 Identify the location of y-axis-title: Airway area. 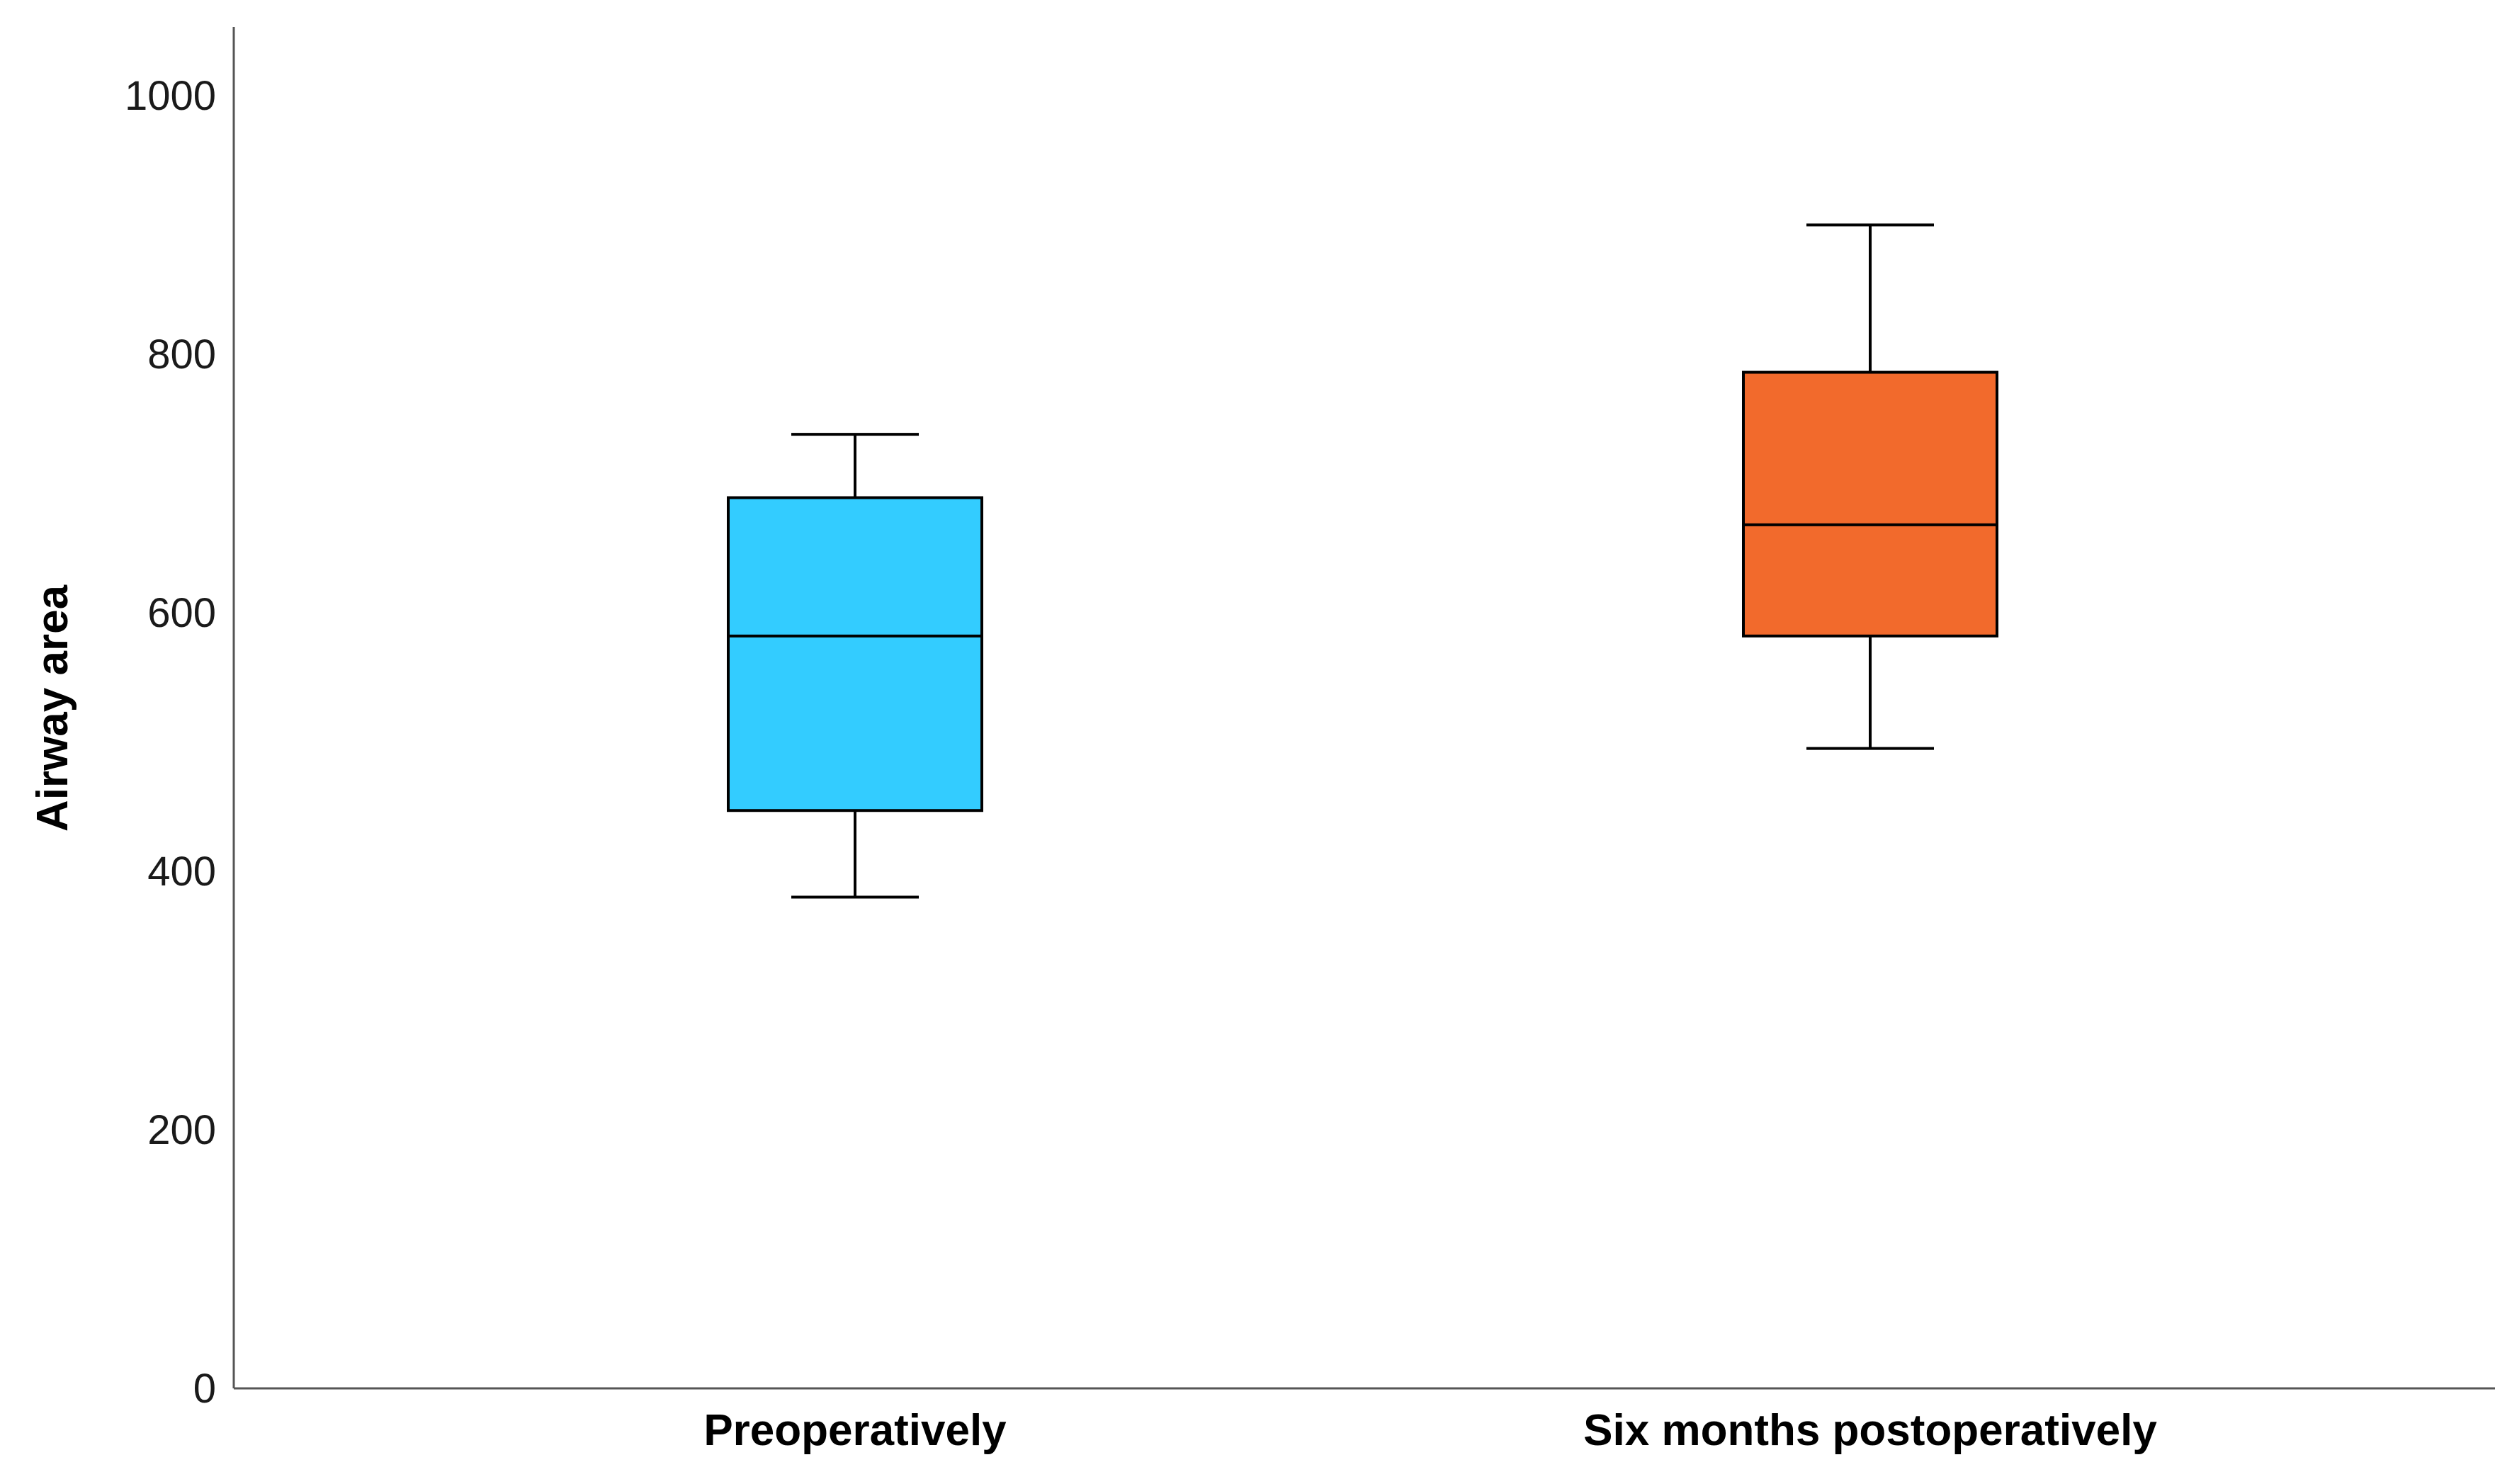
(52, 708).